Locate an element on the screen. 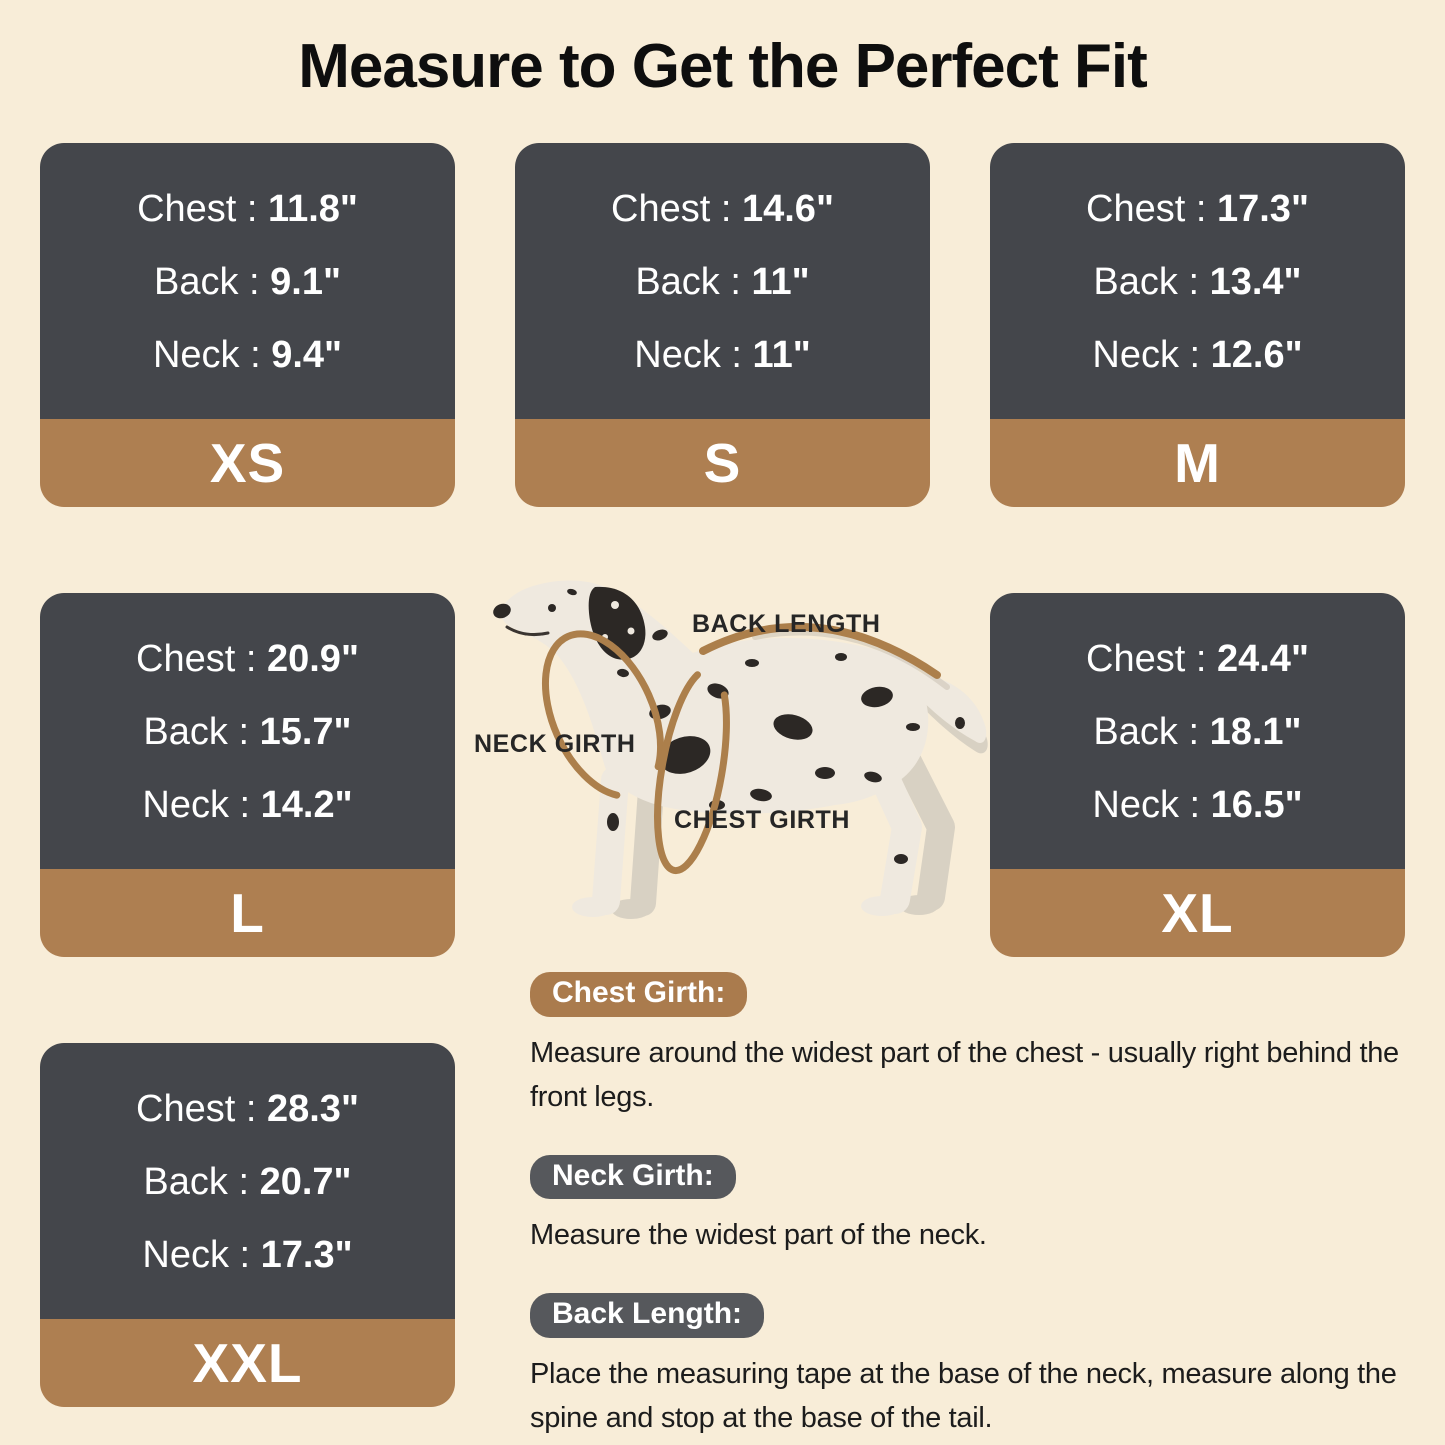 Image resolution: width=1445 pixels, height=1445 pixels. measure-value: 15.7" is located at coordinates (305, 732).